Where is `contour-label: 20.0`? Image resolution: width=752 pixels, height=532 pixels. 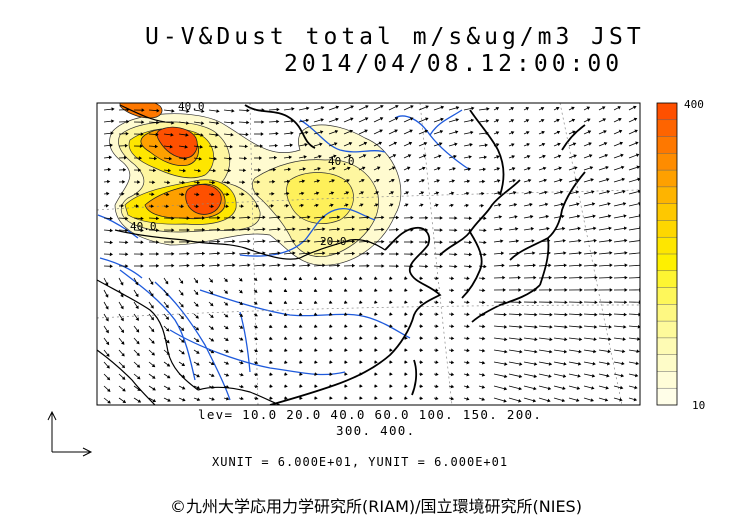
contour-label: 20.0 is located at coordinates (333, 241).